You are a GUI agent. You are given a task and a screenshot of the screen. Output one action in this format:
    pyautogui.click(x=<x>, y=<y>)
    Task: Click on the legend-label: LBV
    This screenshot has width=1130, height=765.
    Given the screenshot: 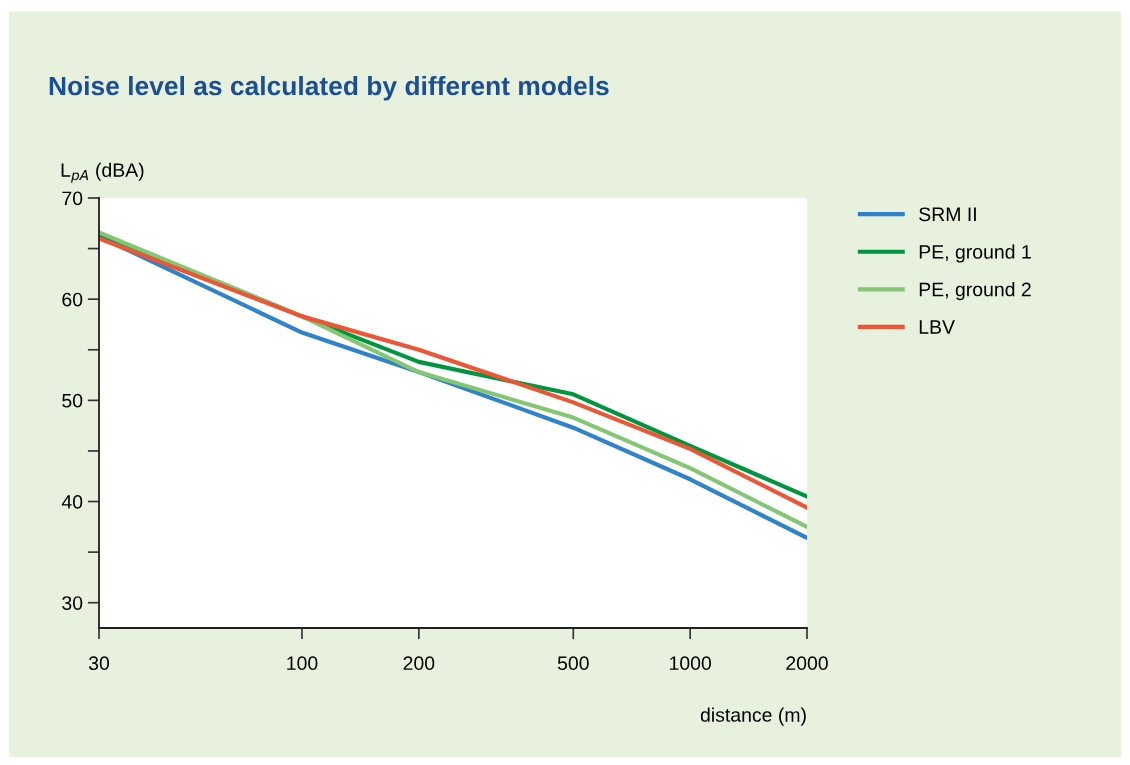 What is the action you would take?
    pyautogui.click(x=937, y=327)
    